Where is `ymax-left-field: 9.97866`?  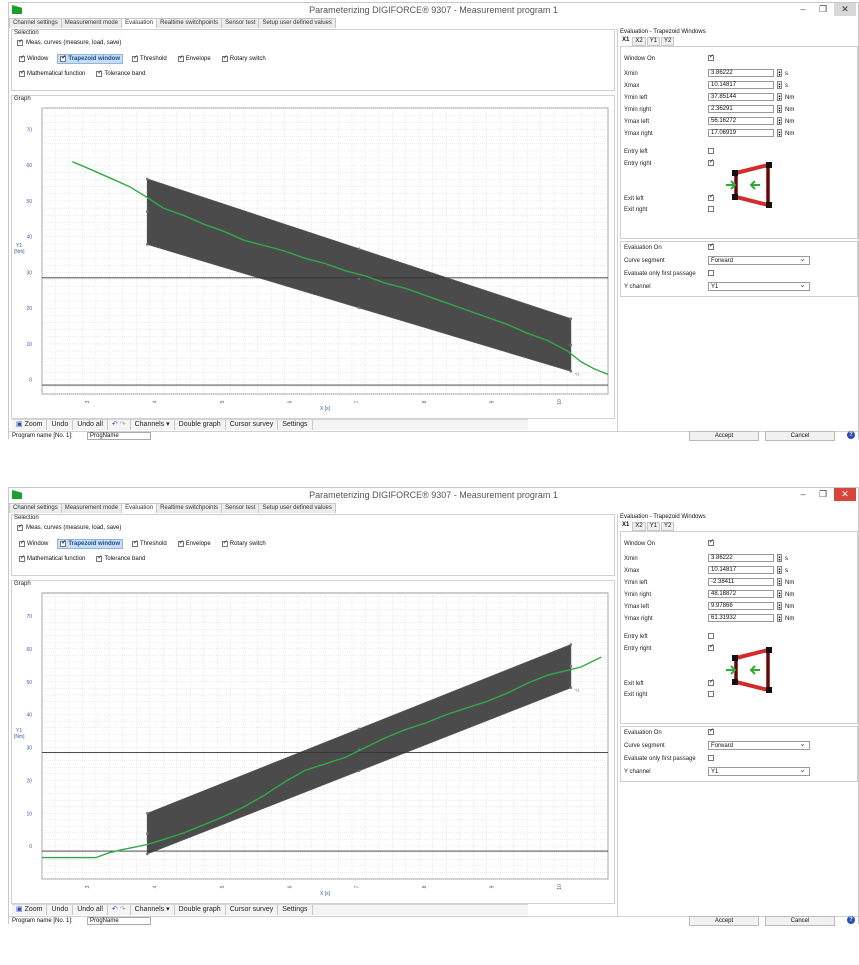
ymax-left-field: 9.97866 is located at coordinates (741, 606).